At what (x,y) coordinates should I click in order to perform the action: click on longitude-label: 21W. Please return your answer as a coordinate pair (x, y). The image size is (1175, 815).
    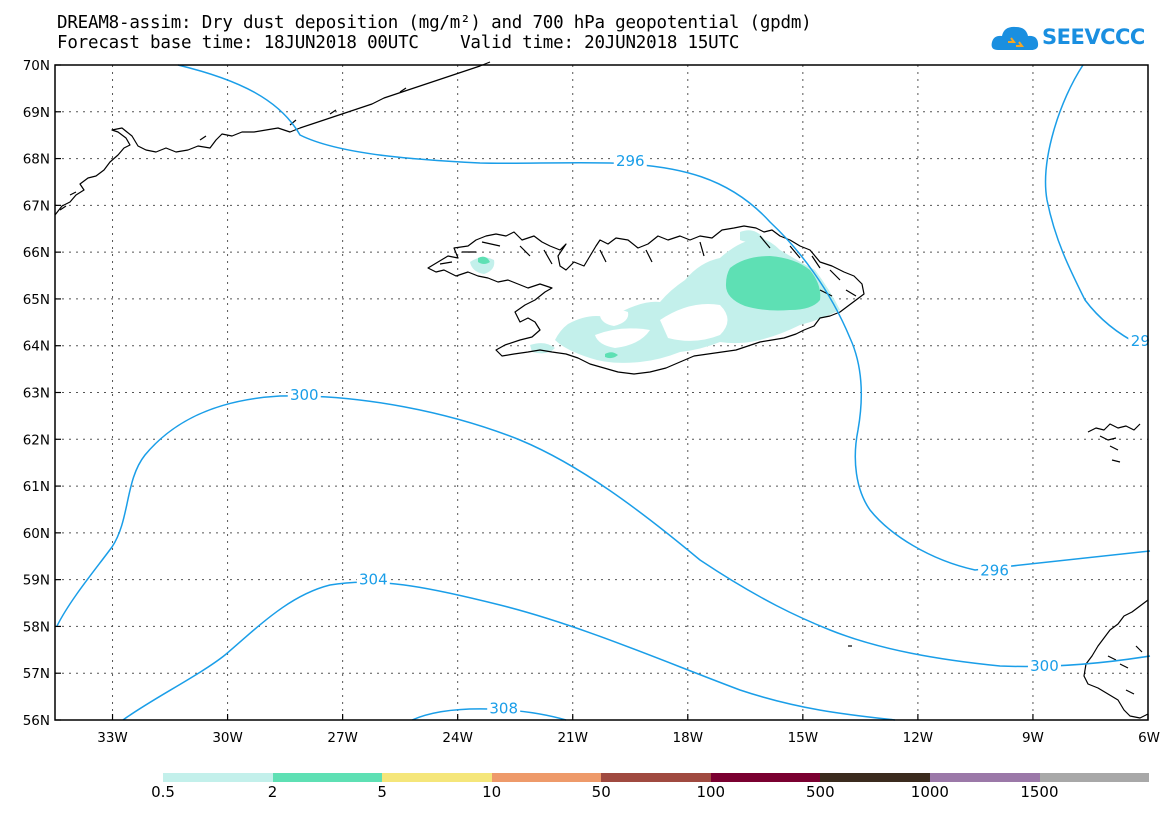
    Looking at the image, I should click on (572, 738).